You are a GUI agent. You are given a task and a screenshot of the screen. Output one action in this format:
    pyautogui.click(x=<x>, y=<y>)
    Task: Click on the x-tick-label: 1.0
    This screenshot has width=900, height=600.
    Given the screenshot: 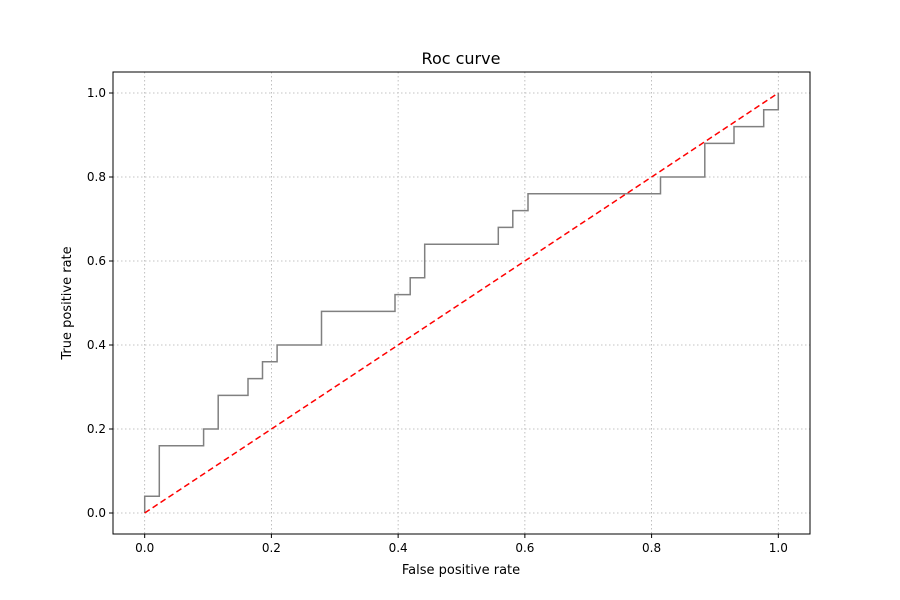 What is the action you would take?
    pyautogui.click(x=778, y=548)
    